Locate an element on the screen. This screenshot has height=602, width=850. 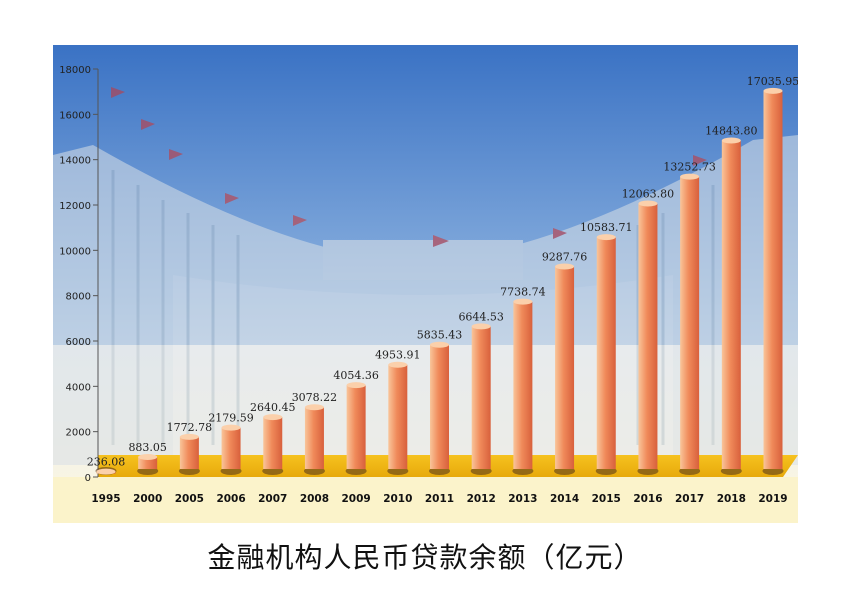
bar-2013 is located at coordinates (523, 385).